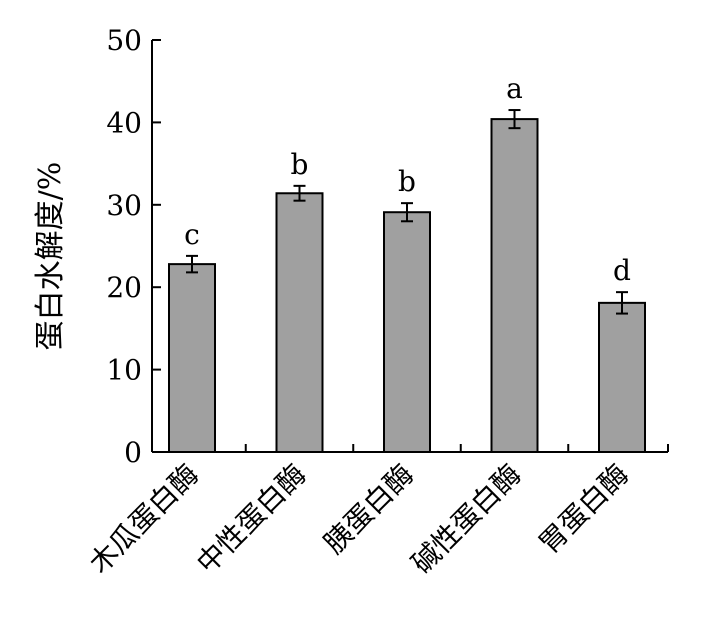  What do you see at coordinates (144, 519) in the screenshot?
I see `x-tick-label-1: 木瓜蛋白酶` at bounding box center [144, 519].